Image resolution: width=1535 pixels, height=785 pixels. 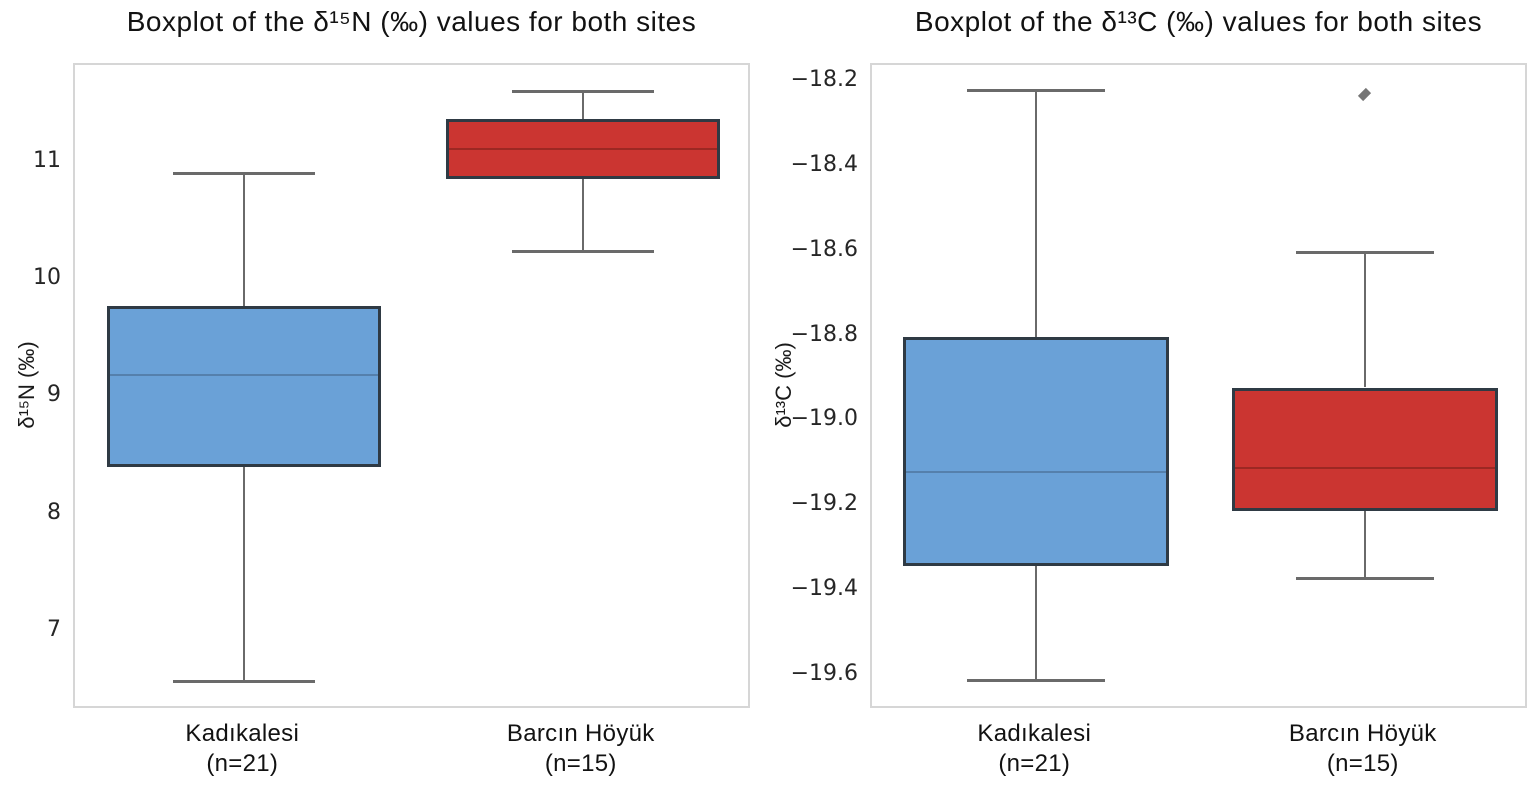 I want to click on y-tick-label: −18.8, so click(x=824, y=334).